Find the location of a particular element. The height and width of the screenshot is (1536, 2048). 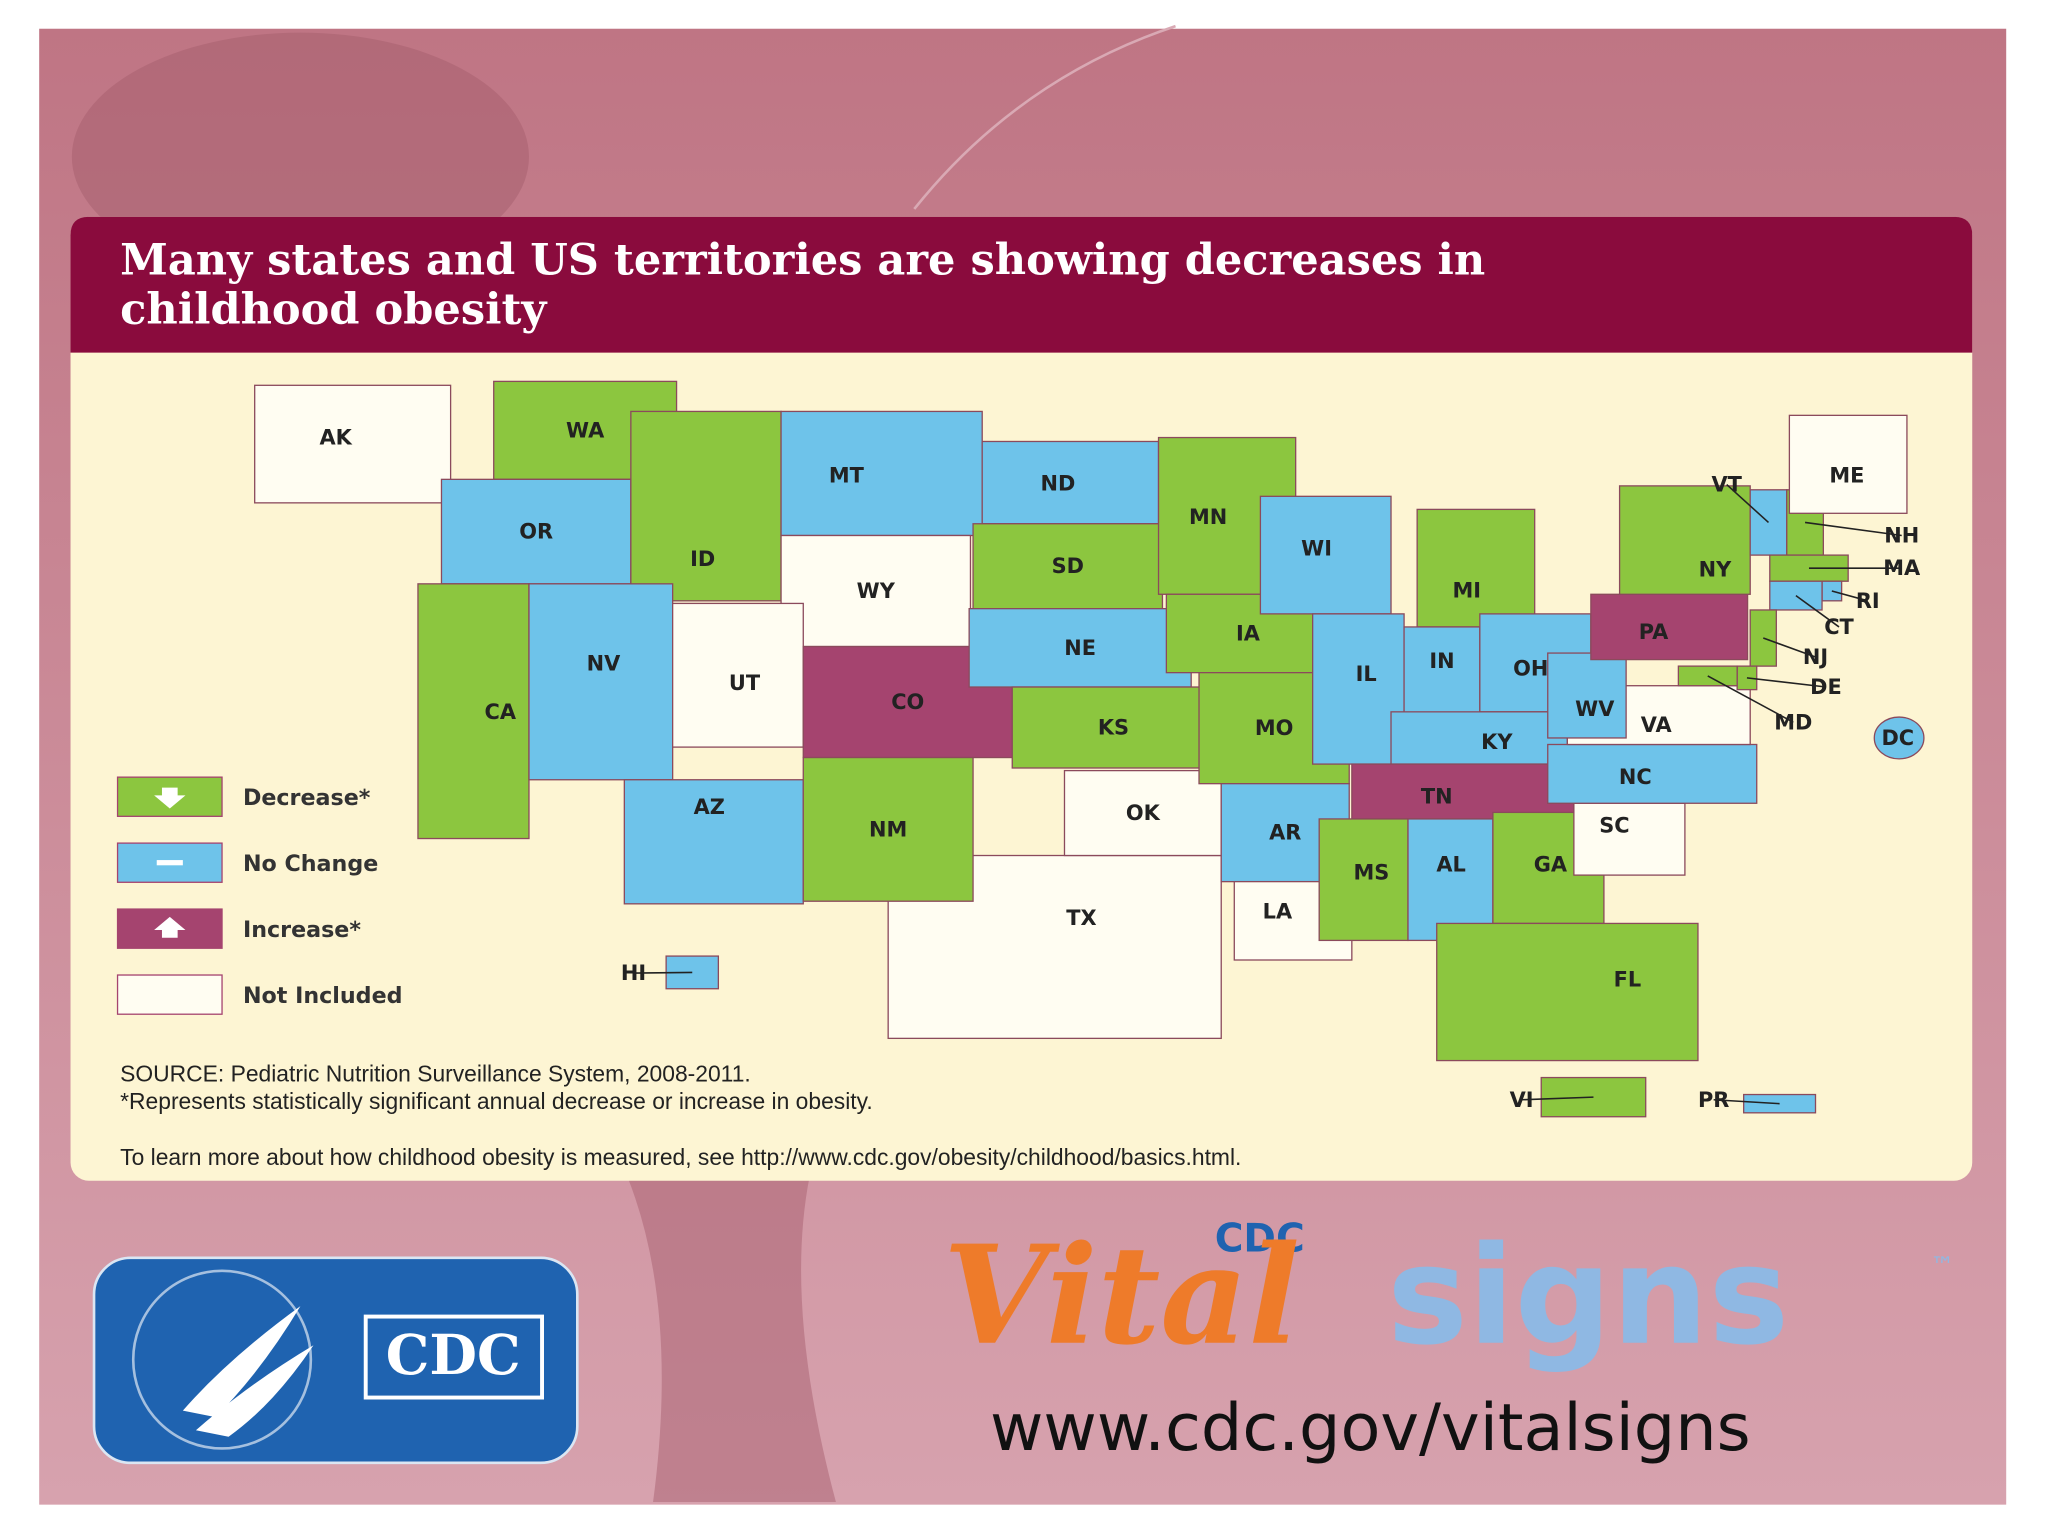

state-label: OR is located at coordinates (536, 532).